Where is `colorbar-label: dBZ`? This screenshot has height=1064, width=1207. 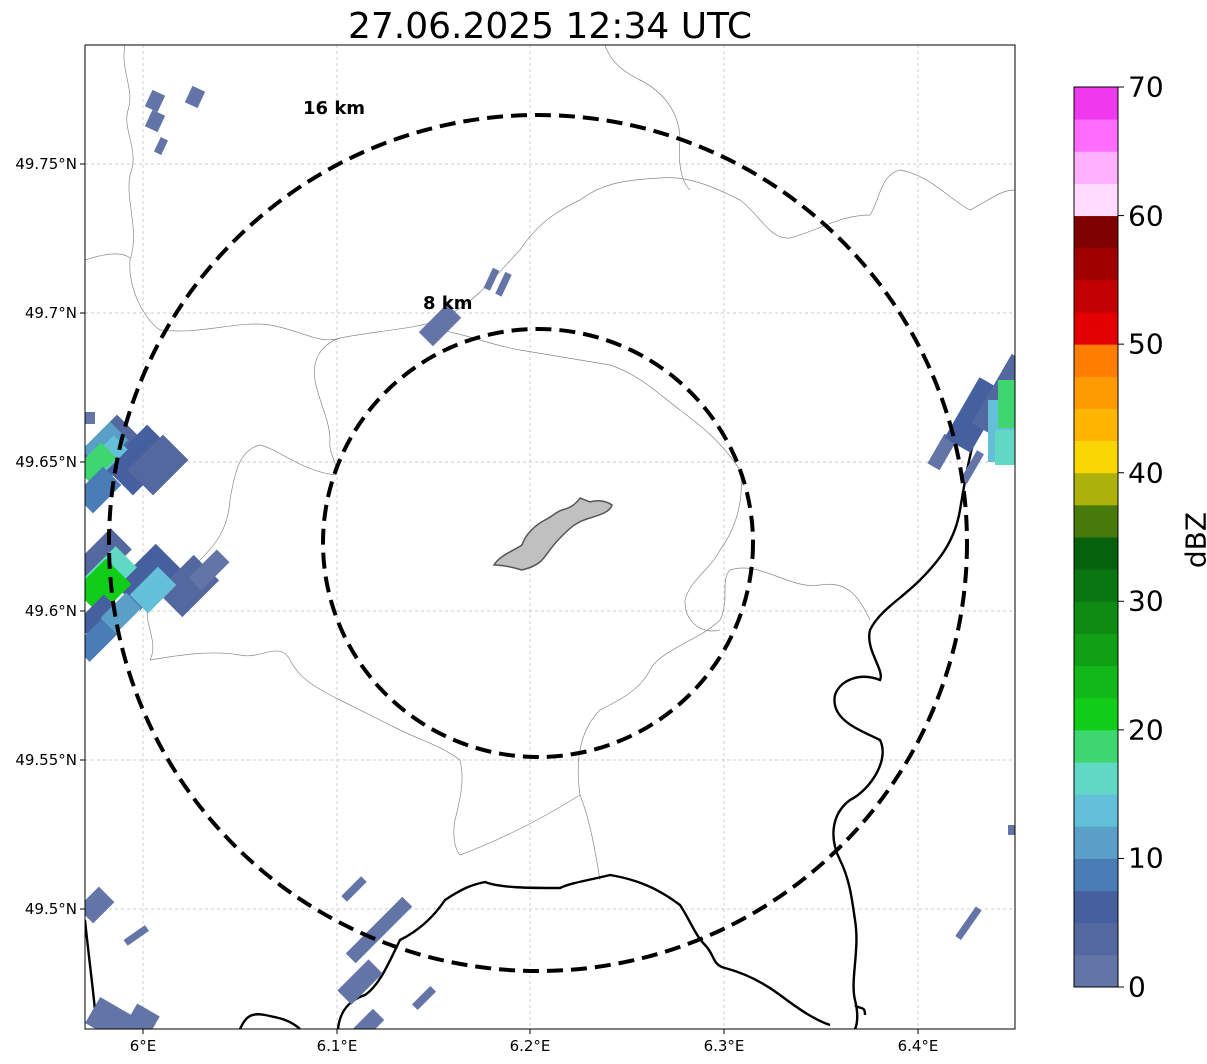
colorbar-label: dBZ is located at coordinates (1193, 540).